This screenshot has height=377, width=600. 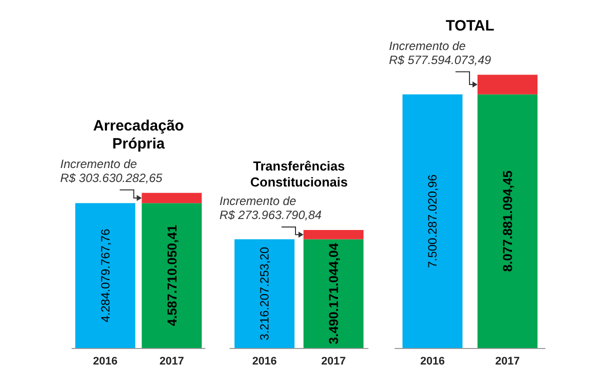 What do you see at coordinates (333, 293) in the screenshot?
I see `total-label: 3.490.171.044,04` at bounding box center [333, 293].